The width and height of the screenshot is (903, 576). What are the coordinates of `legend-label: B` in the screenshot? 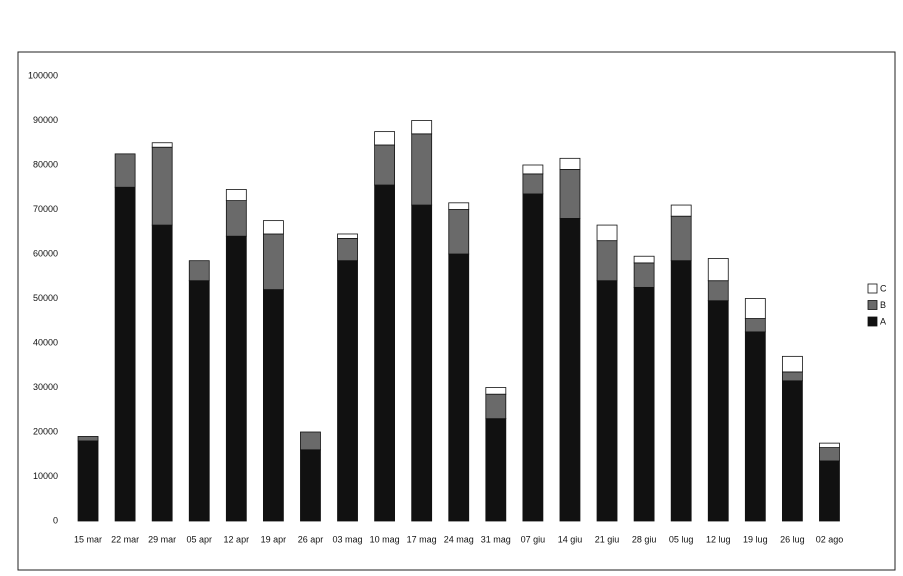 It's located at (883, 305).